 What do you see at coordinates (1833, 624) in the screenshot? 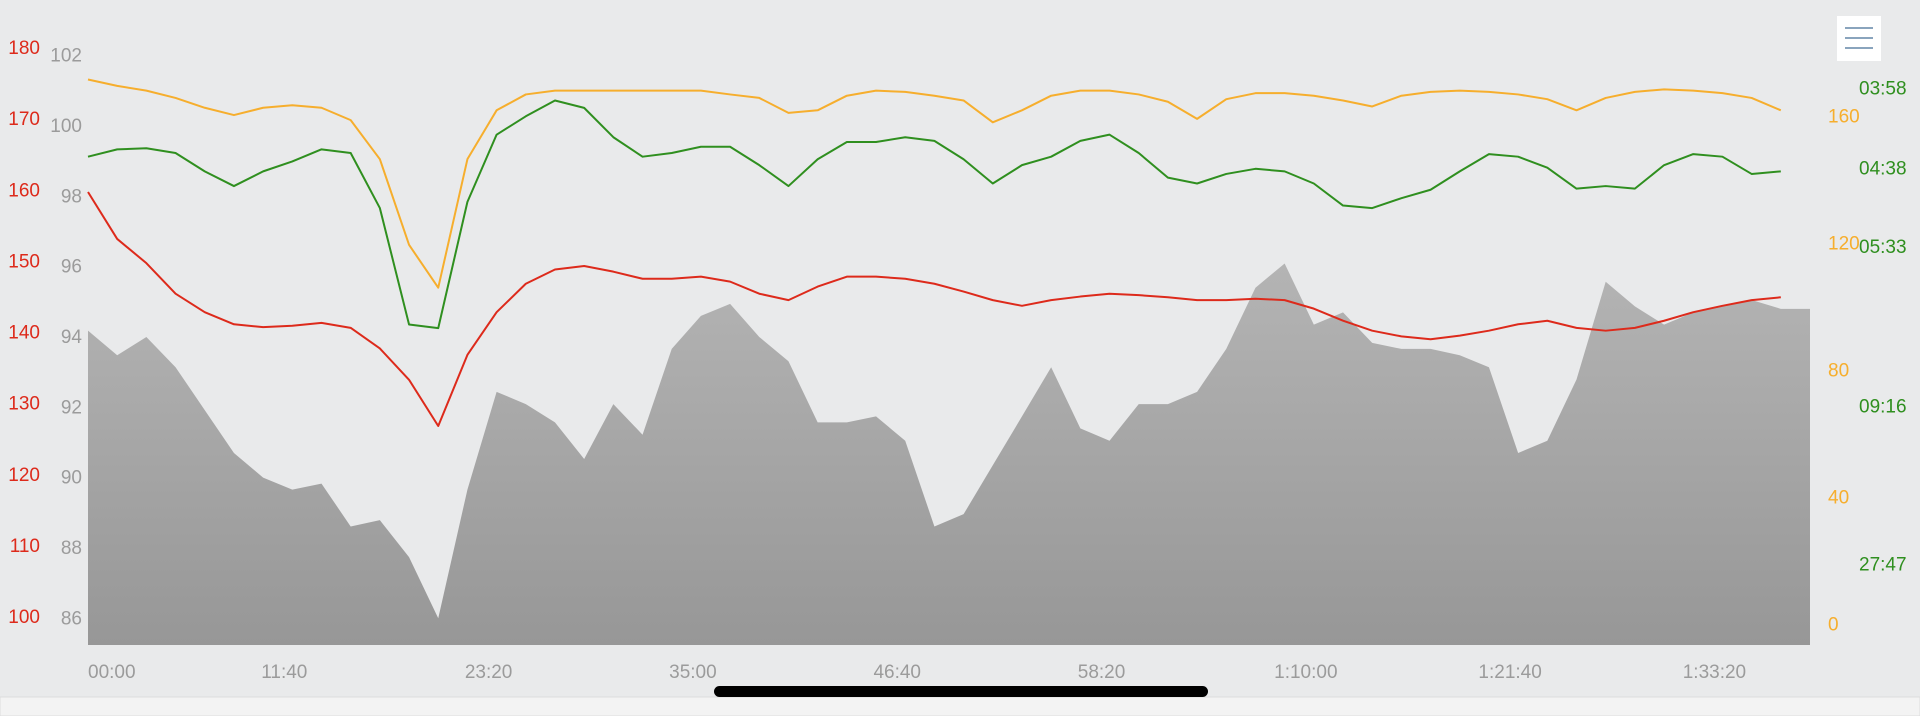
I see `y-tick-label: 0` at bounding box center [1833, 624].